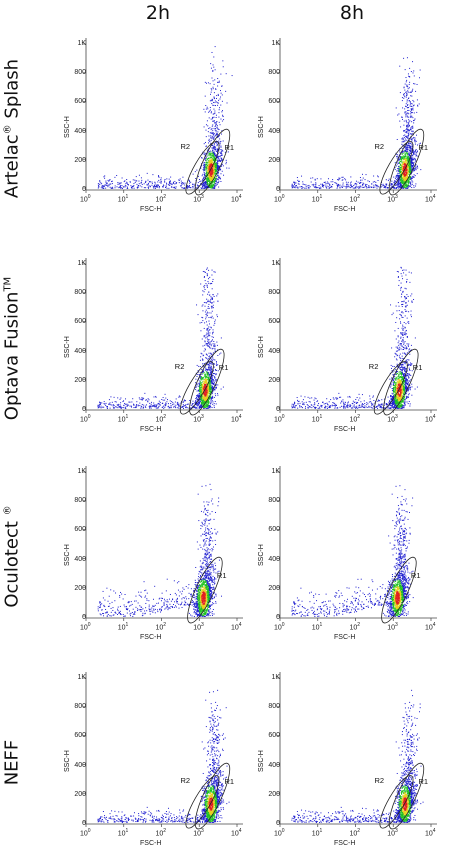  What do you see at coordinates (434, 197) in the screenshot?
I see `x-tick-exponent: 4` at bounding box center [434, 197].